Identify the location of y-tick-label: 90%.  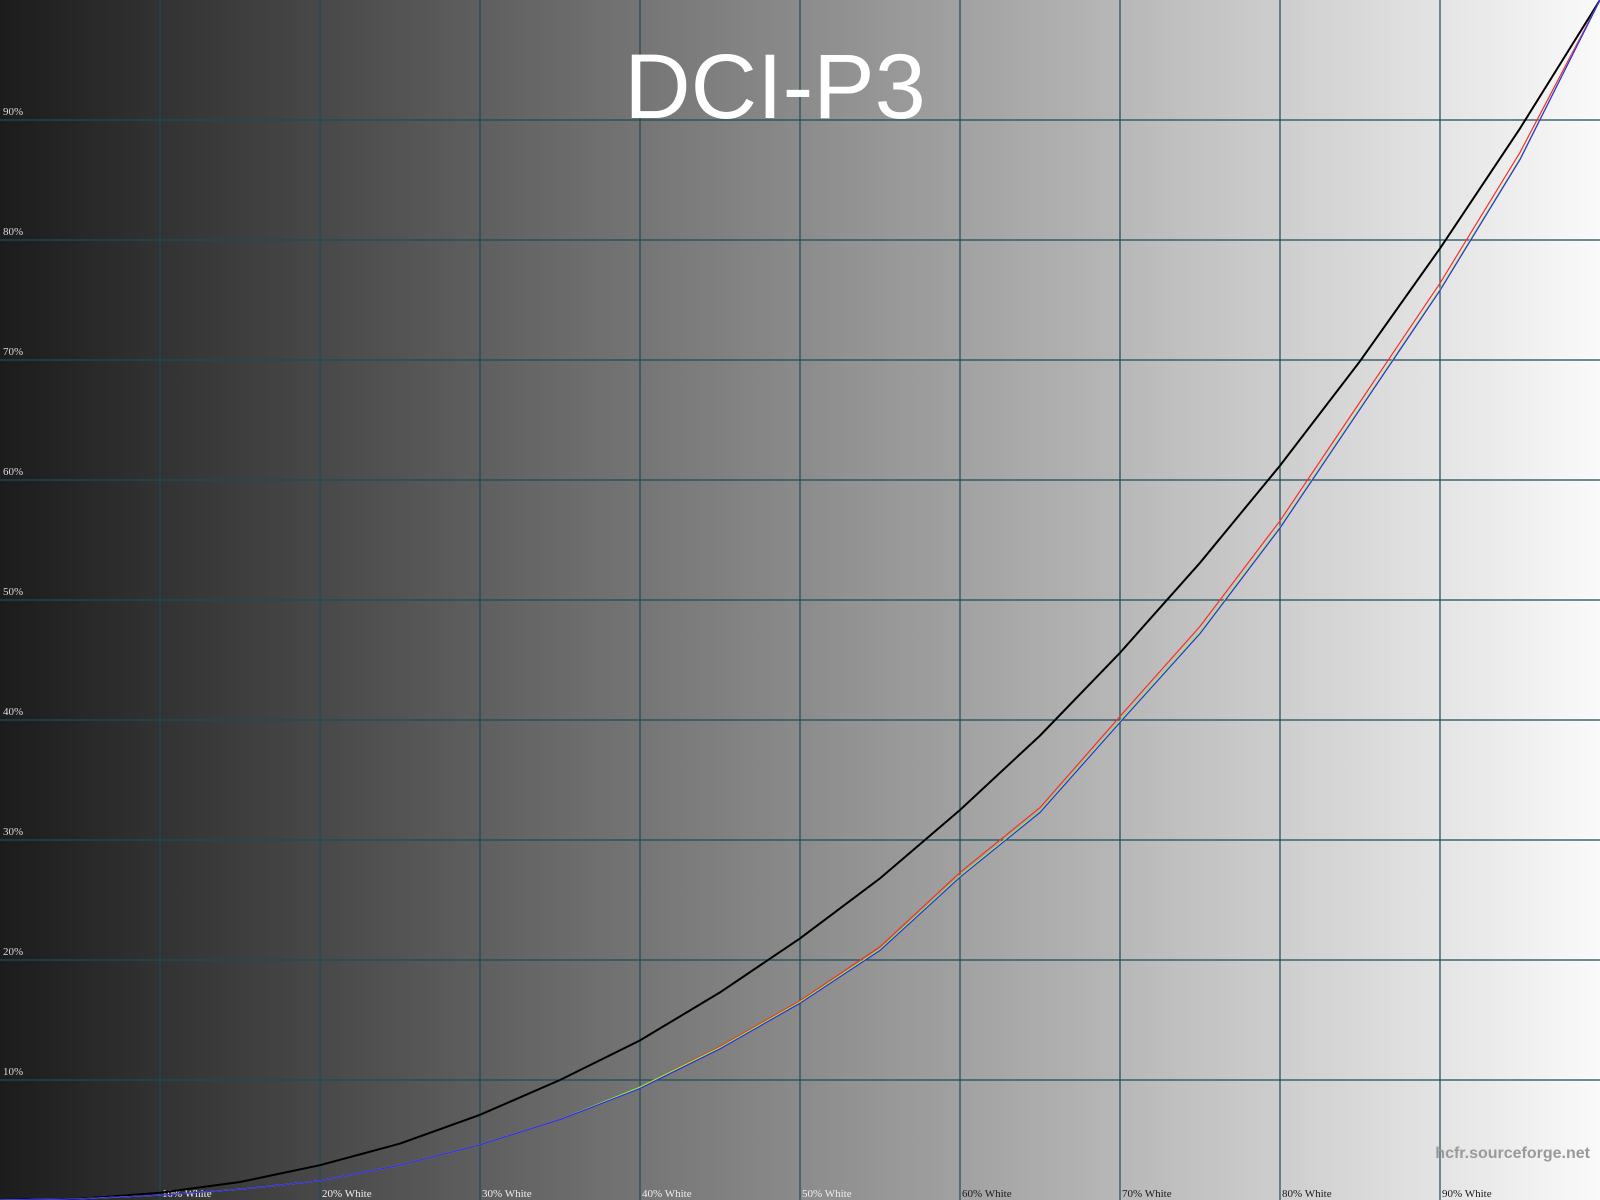
(13, 112).